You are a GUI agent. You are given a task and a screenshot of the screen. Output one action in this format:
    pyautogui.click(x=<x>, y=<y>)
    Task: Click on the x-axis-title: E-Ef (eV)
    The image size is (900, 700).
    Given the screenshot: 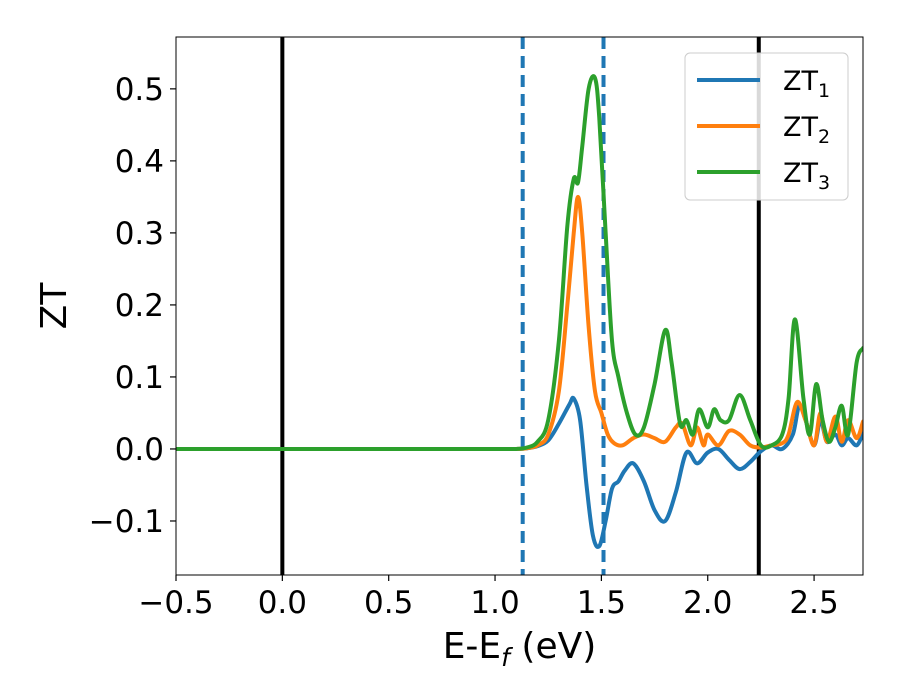 What is the action you would take?
    pyautogui.click(x=520, y=649)
    